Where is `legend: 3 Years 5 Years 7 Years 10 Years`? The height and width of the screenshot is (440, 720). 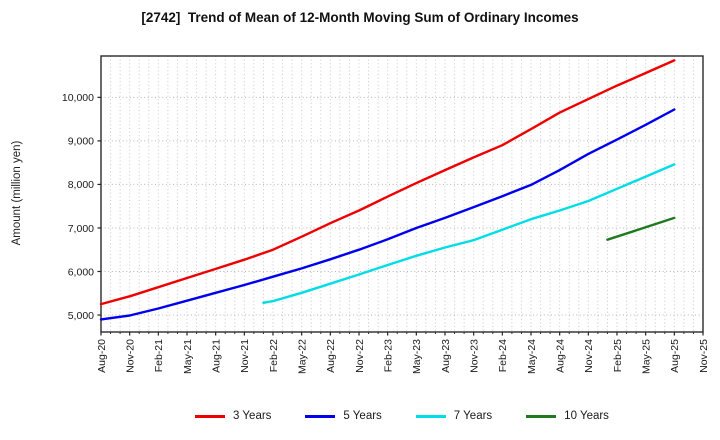
legend: 3 Years 5 Years 7 Years 10 Years is located at coordinates (402, 416).